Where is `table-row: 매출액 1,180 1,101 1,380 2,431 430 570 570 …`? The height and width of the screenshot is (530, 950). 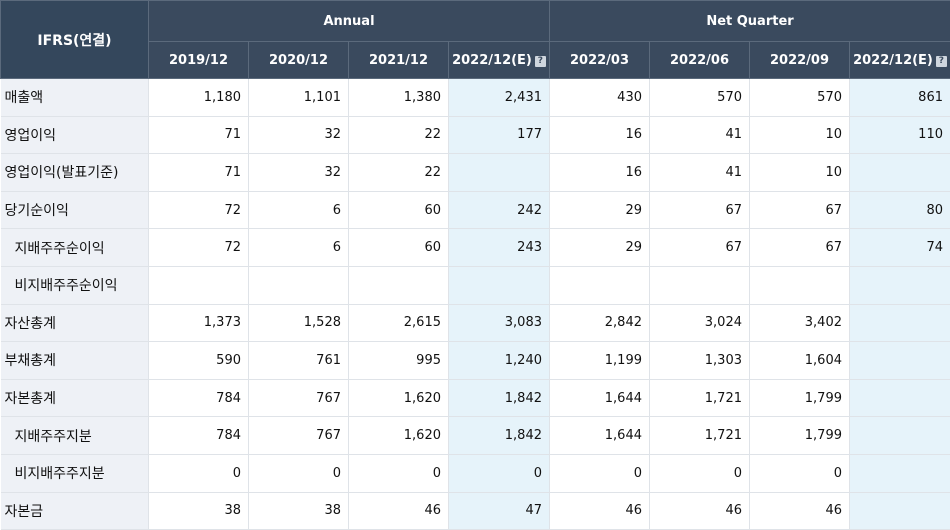
table-row: 매출액 1,180 1,101 1,380 2,431 430 570 570 … is located at coordinates (475, 98).